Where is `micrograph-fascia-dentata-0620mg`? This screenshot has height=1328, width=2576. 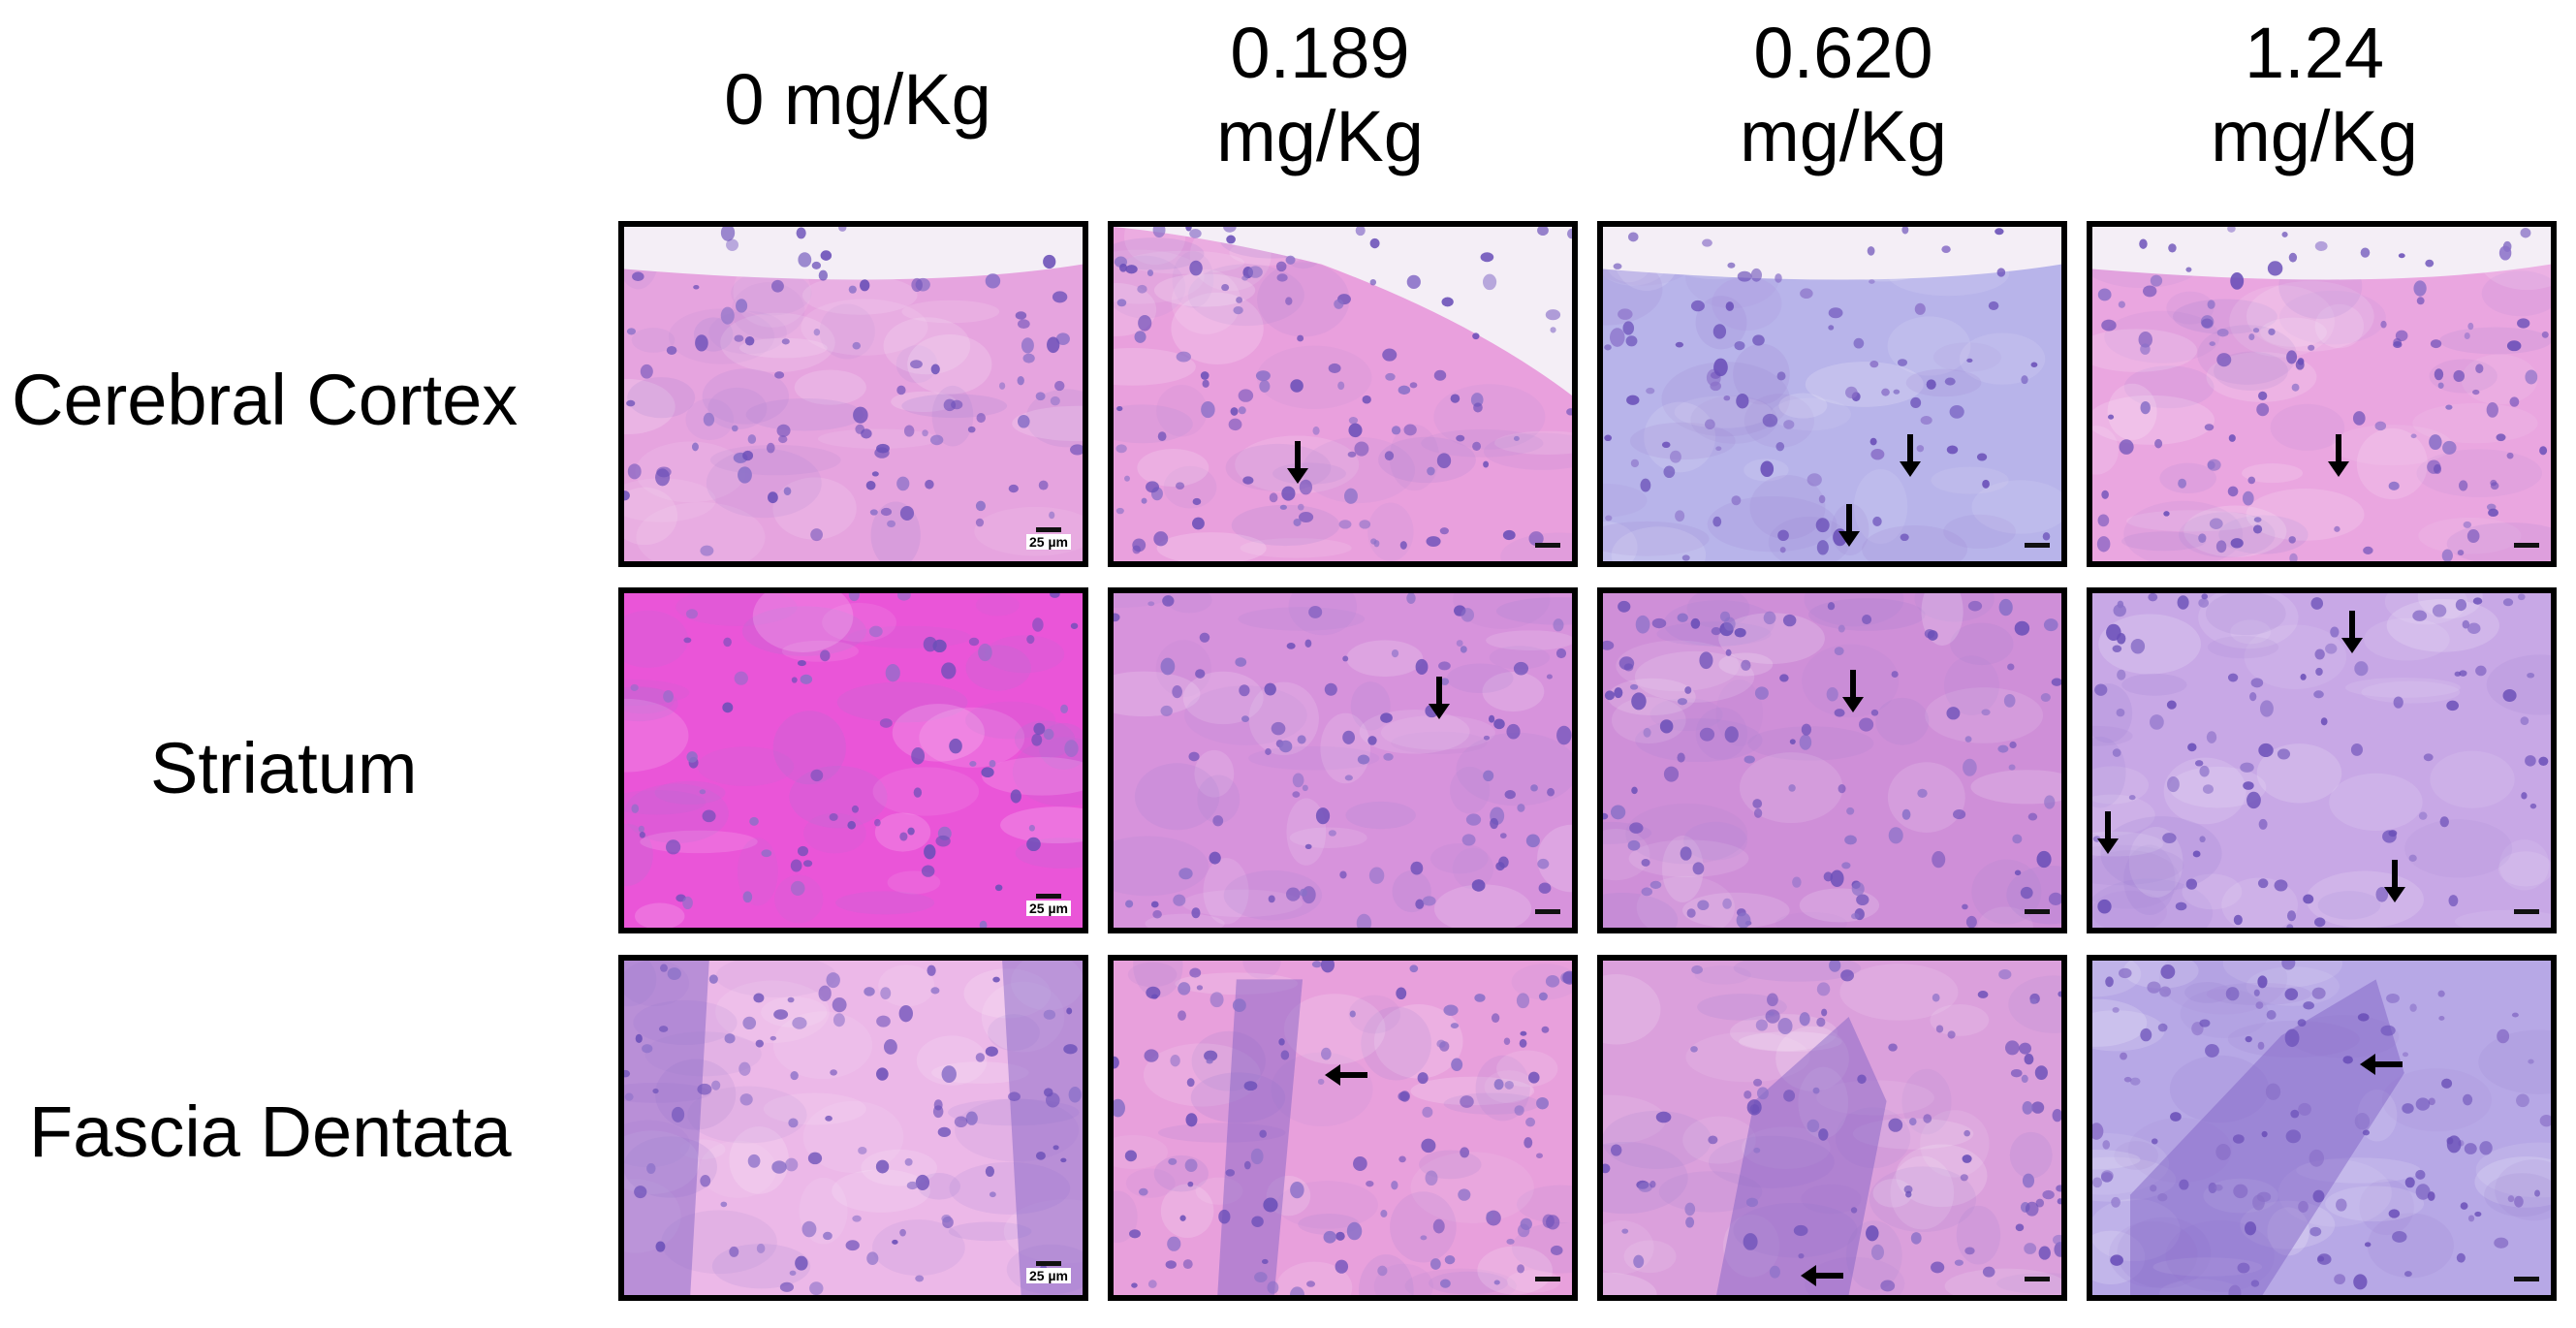 micrograph-fascia-dentata-0620mg is located at coordinates (1832, 1128).